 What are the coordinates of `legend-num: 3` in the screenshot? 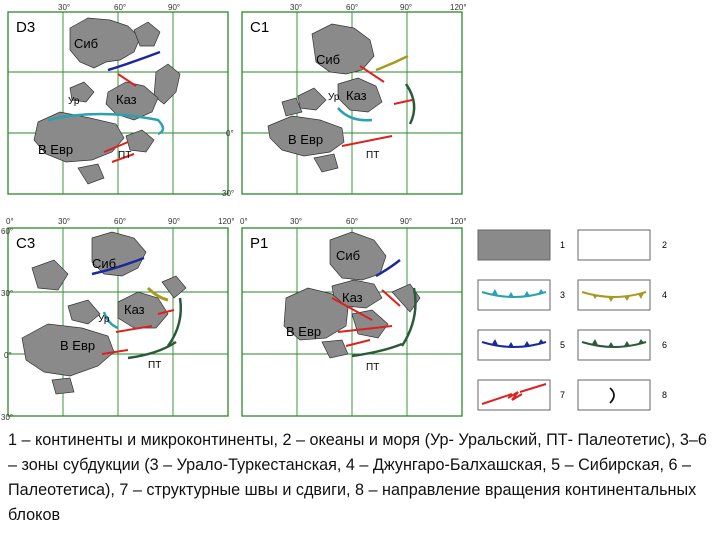 It's located at (562, 295).